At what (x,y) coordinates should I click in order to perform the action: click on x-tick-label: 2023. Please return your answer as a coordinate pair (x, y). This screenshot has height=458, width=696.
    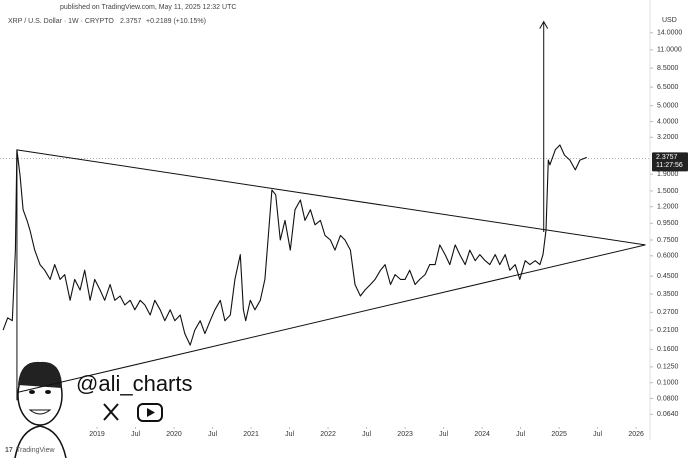
    Looking at the image, I should click on (405, 434).